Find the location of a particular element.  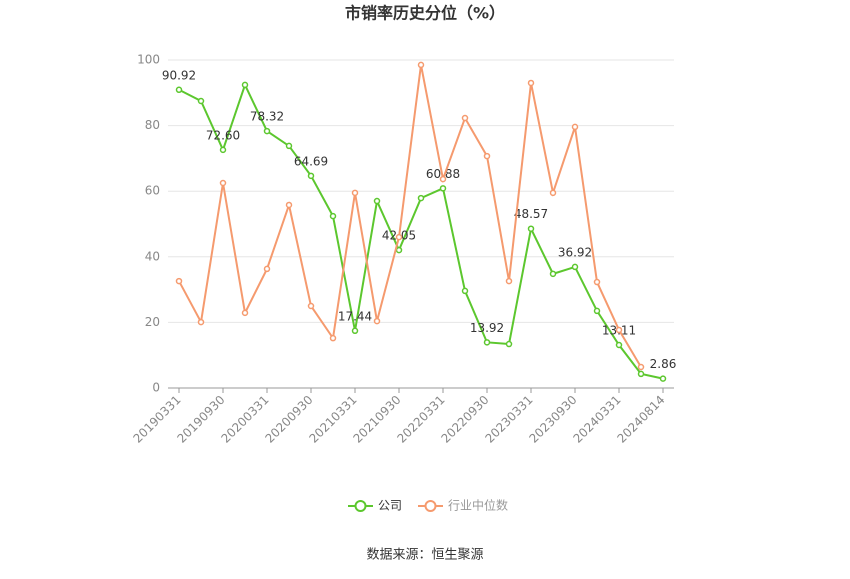

y-tick-label: 80 is located at coordinates (152, 125).